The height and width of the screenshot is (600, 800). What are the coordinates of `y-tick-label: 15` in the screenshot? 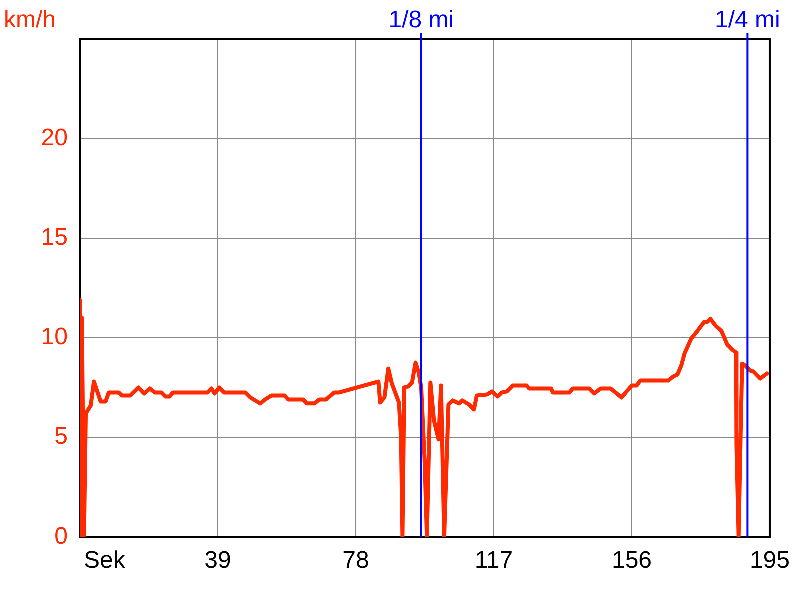 It's located at (54, 237).